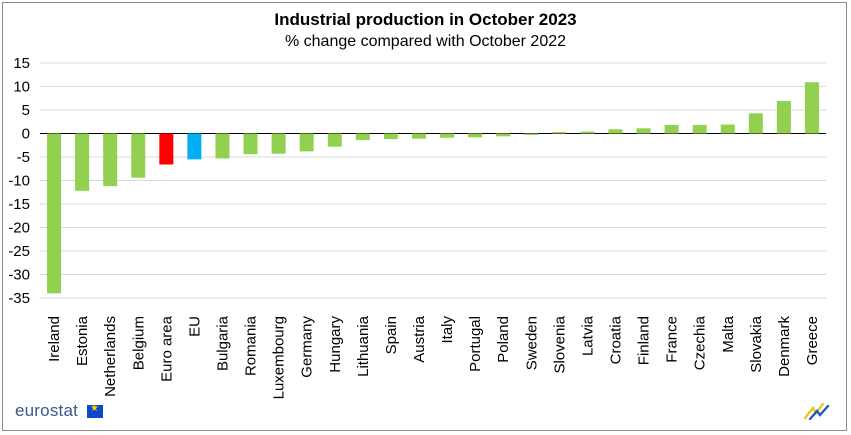 The width and height of the screenshot is (851, 435). I want to click on x-tick-label: Ireland, so click(54, 339).